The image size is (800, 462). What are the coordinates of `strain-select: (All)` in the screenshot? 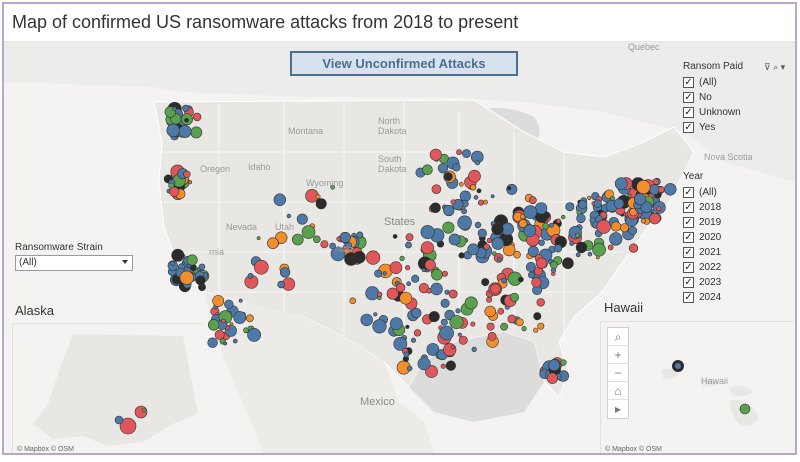 It's located at (74, 263).